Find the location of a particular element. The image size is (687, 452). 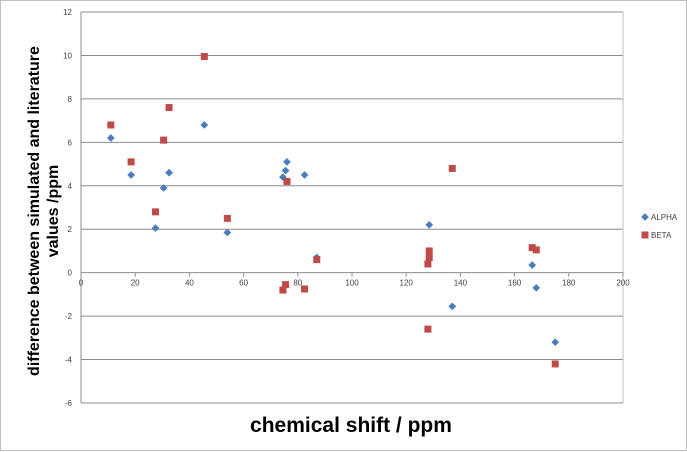

y-tick-label: 10 is located at coordinates (67, 55).